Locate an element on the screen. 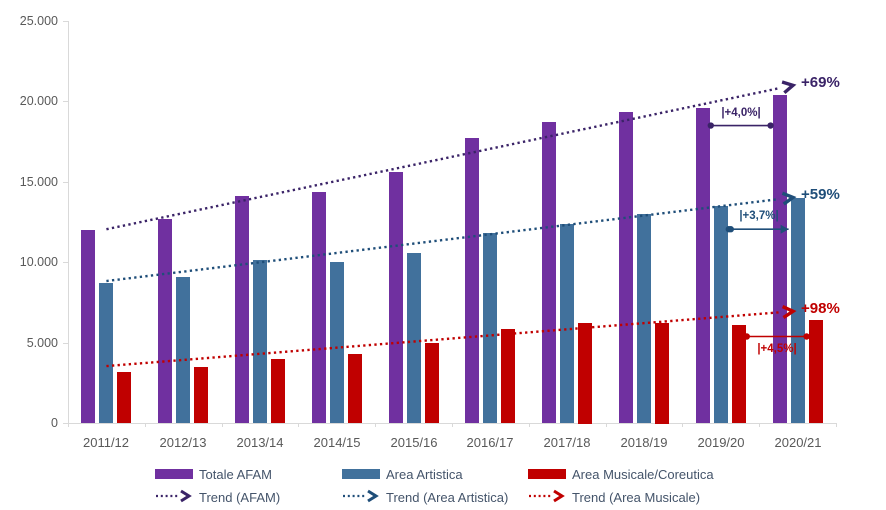  trend-afam-growth-label: +69% is located at coordinates (820, 82).